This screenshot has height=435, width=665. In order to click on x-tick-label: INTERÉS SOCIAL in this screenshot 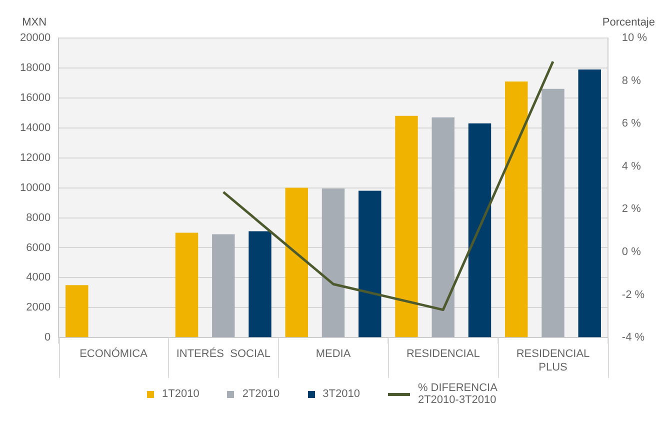, I will do `click(223, 353)`.